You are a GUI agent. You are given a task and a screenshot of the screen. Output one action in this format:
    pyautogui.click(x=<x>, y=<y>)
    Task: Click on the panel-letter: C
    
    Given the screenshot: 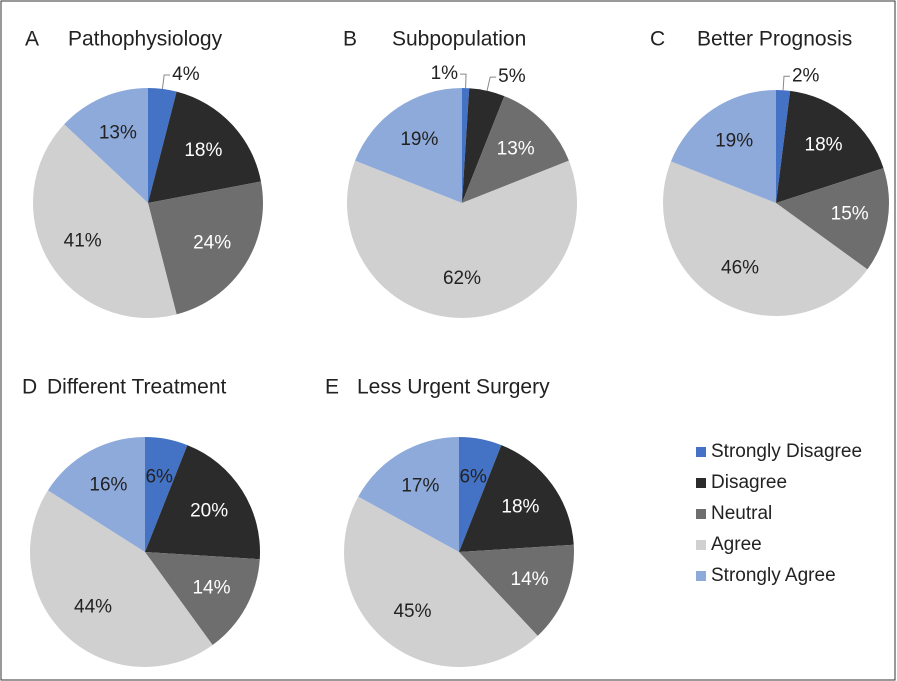 What is the action you would take?
    pyautogui.click(x=657, y=39)
    